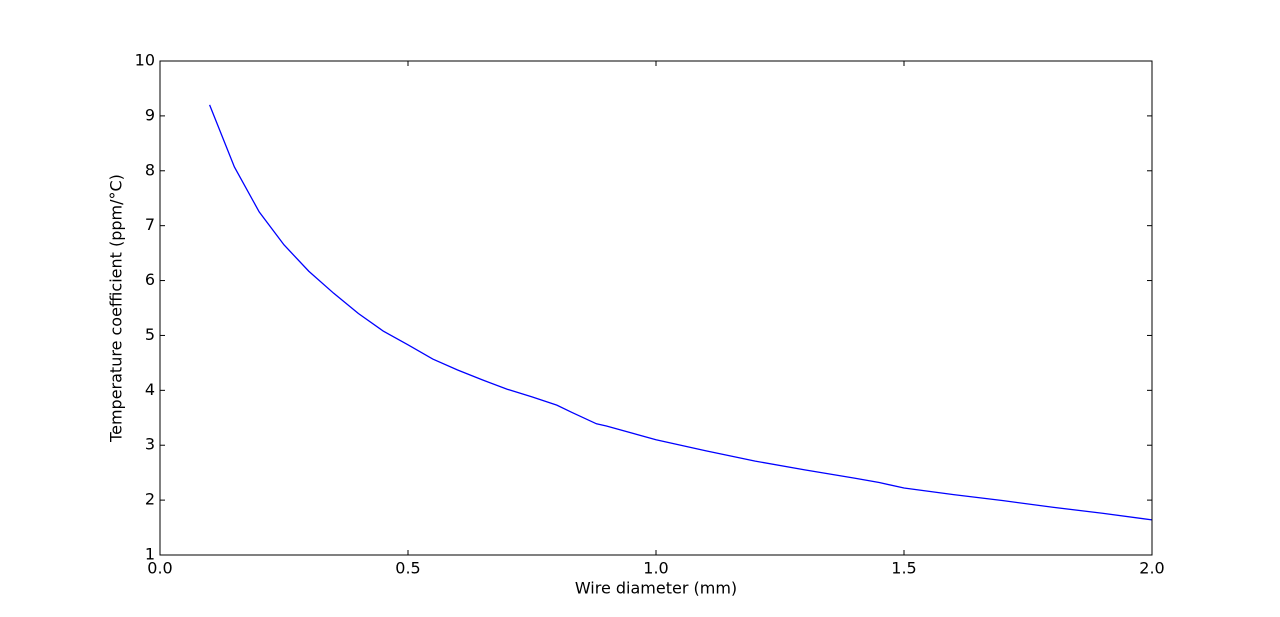  I want to click on x-tick-label: 0.5, so click(407, 568).